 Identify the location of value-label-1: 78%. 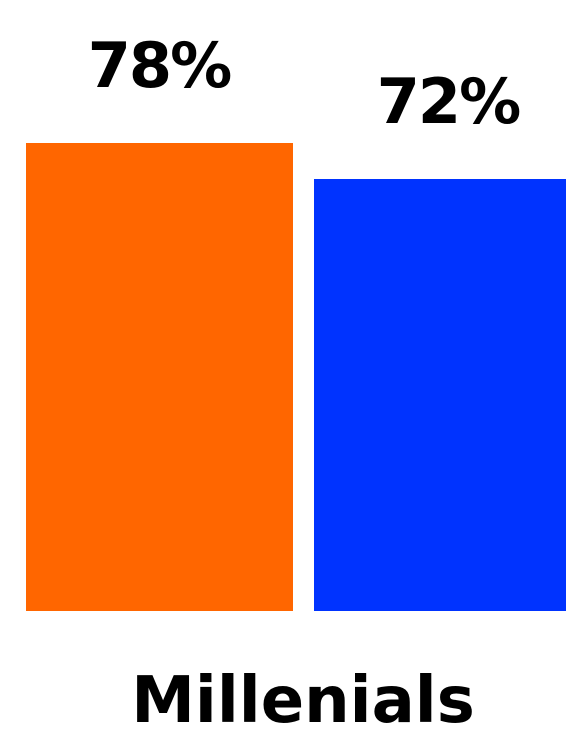
(159, 65).